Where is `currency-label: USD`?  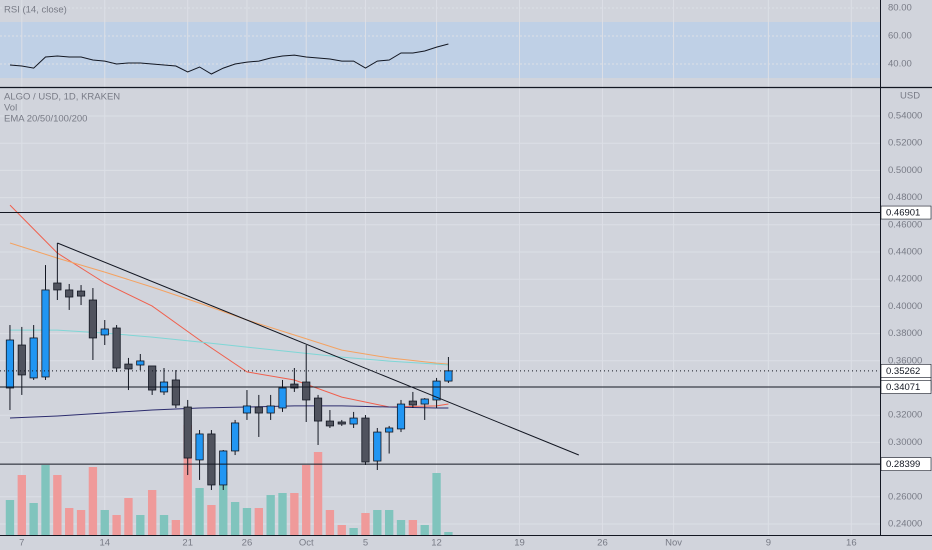
currency-label: USD is located at coordinates (910, 96).